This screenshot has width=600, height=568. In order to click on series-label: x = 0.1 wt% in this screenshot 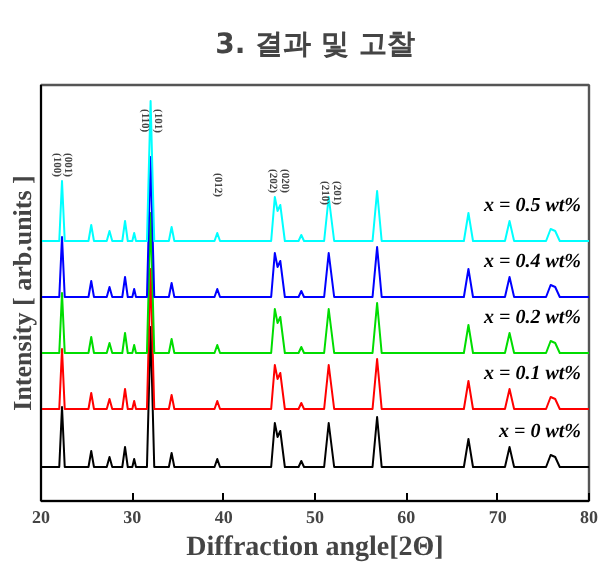, I will do `click(532, 374)`.